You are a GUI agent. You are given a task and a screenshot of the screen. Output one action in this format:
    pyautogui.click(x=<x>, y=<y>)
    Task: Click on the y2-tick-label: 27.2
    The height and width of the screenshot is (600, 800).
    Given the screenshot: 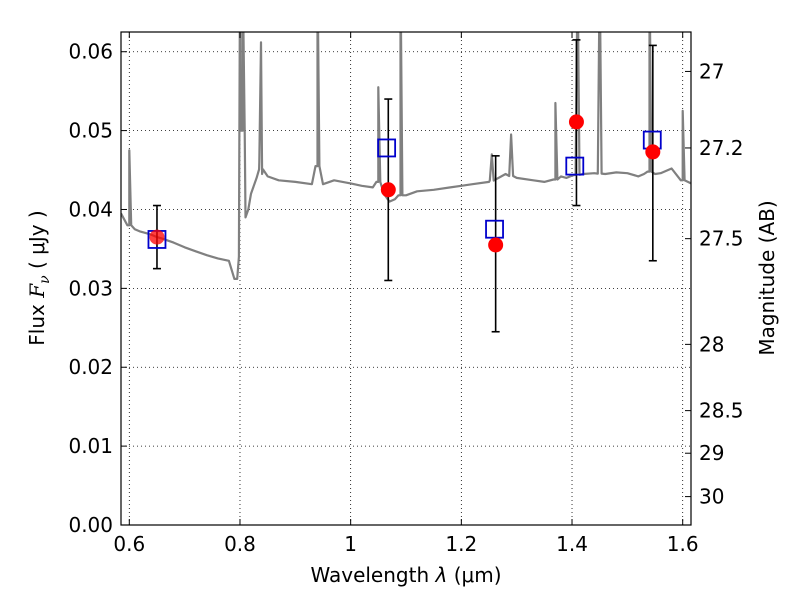 What is the action you would take?
    pyautogui.click(x=721, y=148)
    